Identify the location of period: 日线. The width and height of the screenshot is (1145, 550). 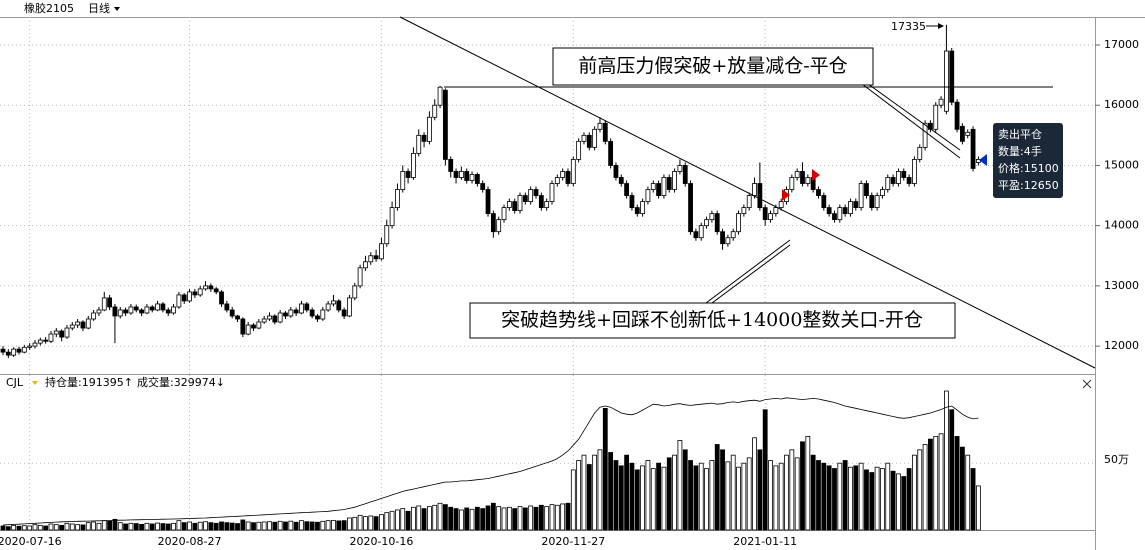
(99, 8).